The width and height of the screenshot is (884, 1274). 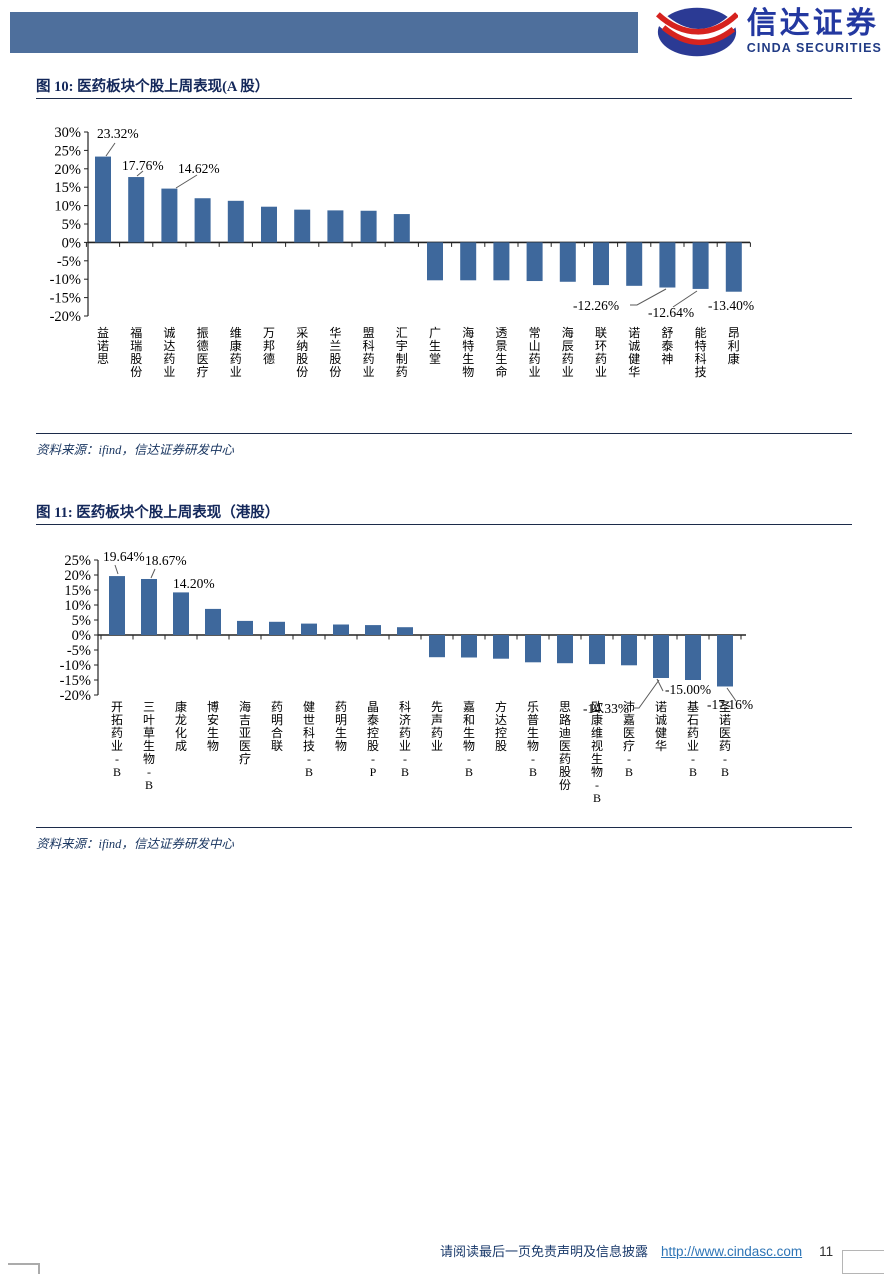 I want to click on svg-text: 拓, so click(x=117, y=720).